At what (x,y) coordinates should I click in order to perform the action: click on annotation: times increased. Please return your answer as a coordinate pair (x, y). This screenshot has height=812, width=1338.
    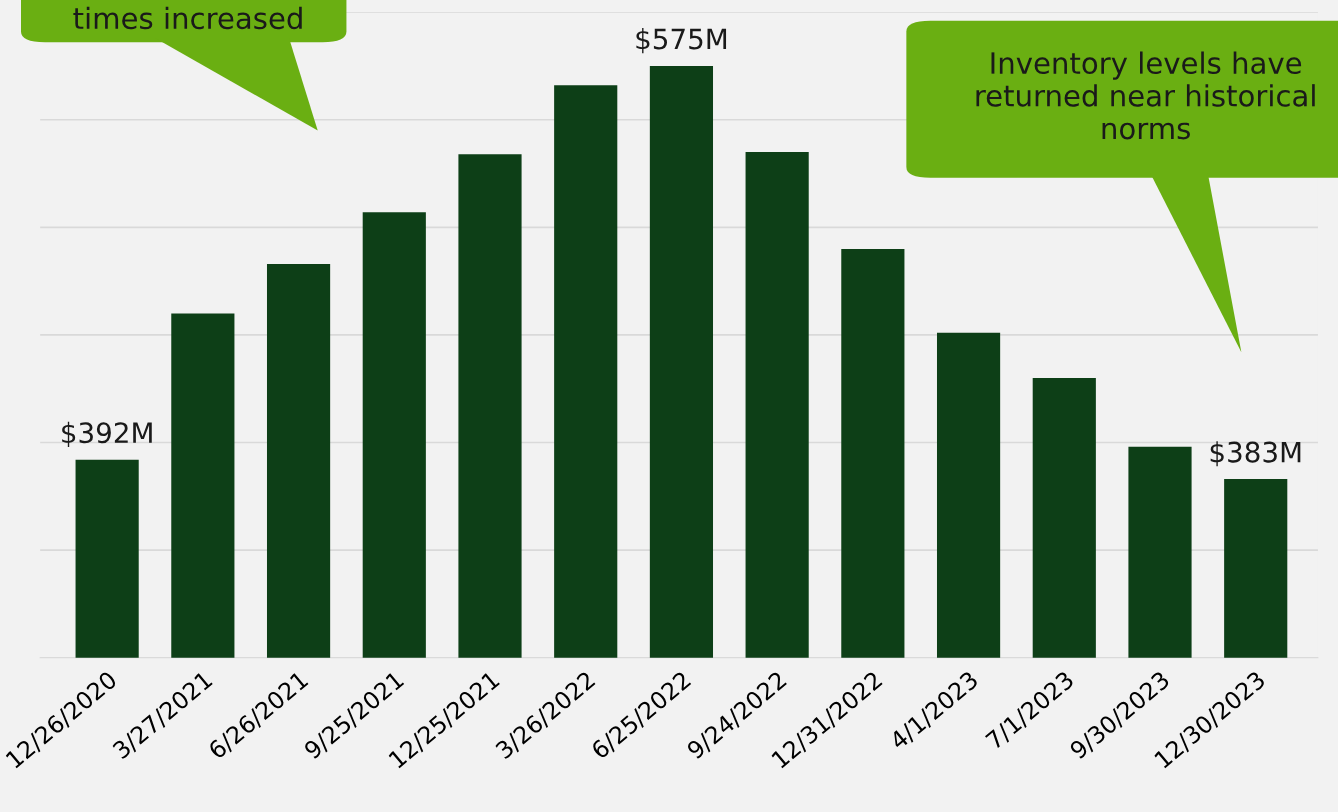
    Looking at the image, I should click on (187, 18).